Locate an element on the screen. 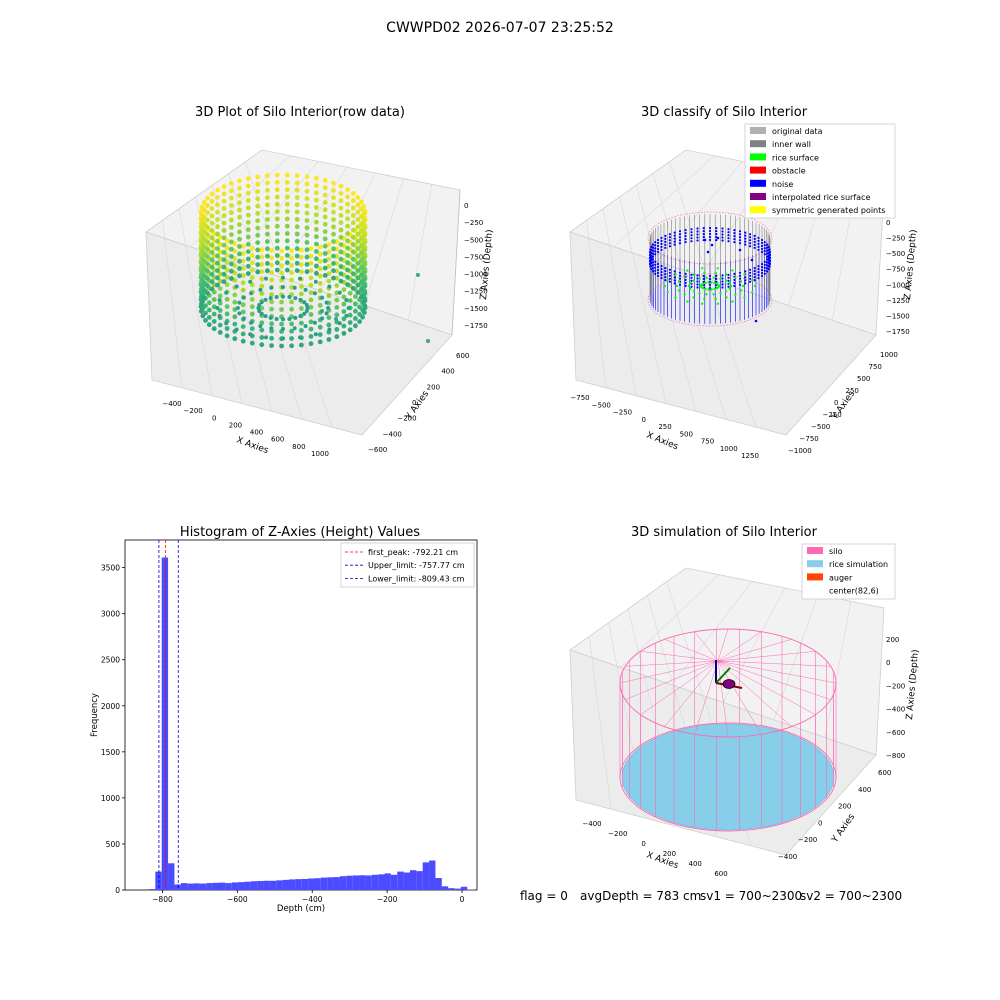  y-tick-label: −750 is located at coordinates (809, 439).